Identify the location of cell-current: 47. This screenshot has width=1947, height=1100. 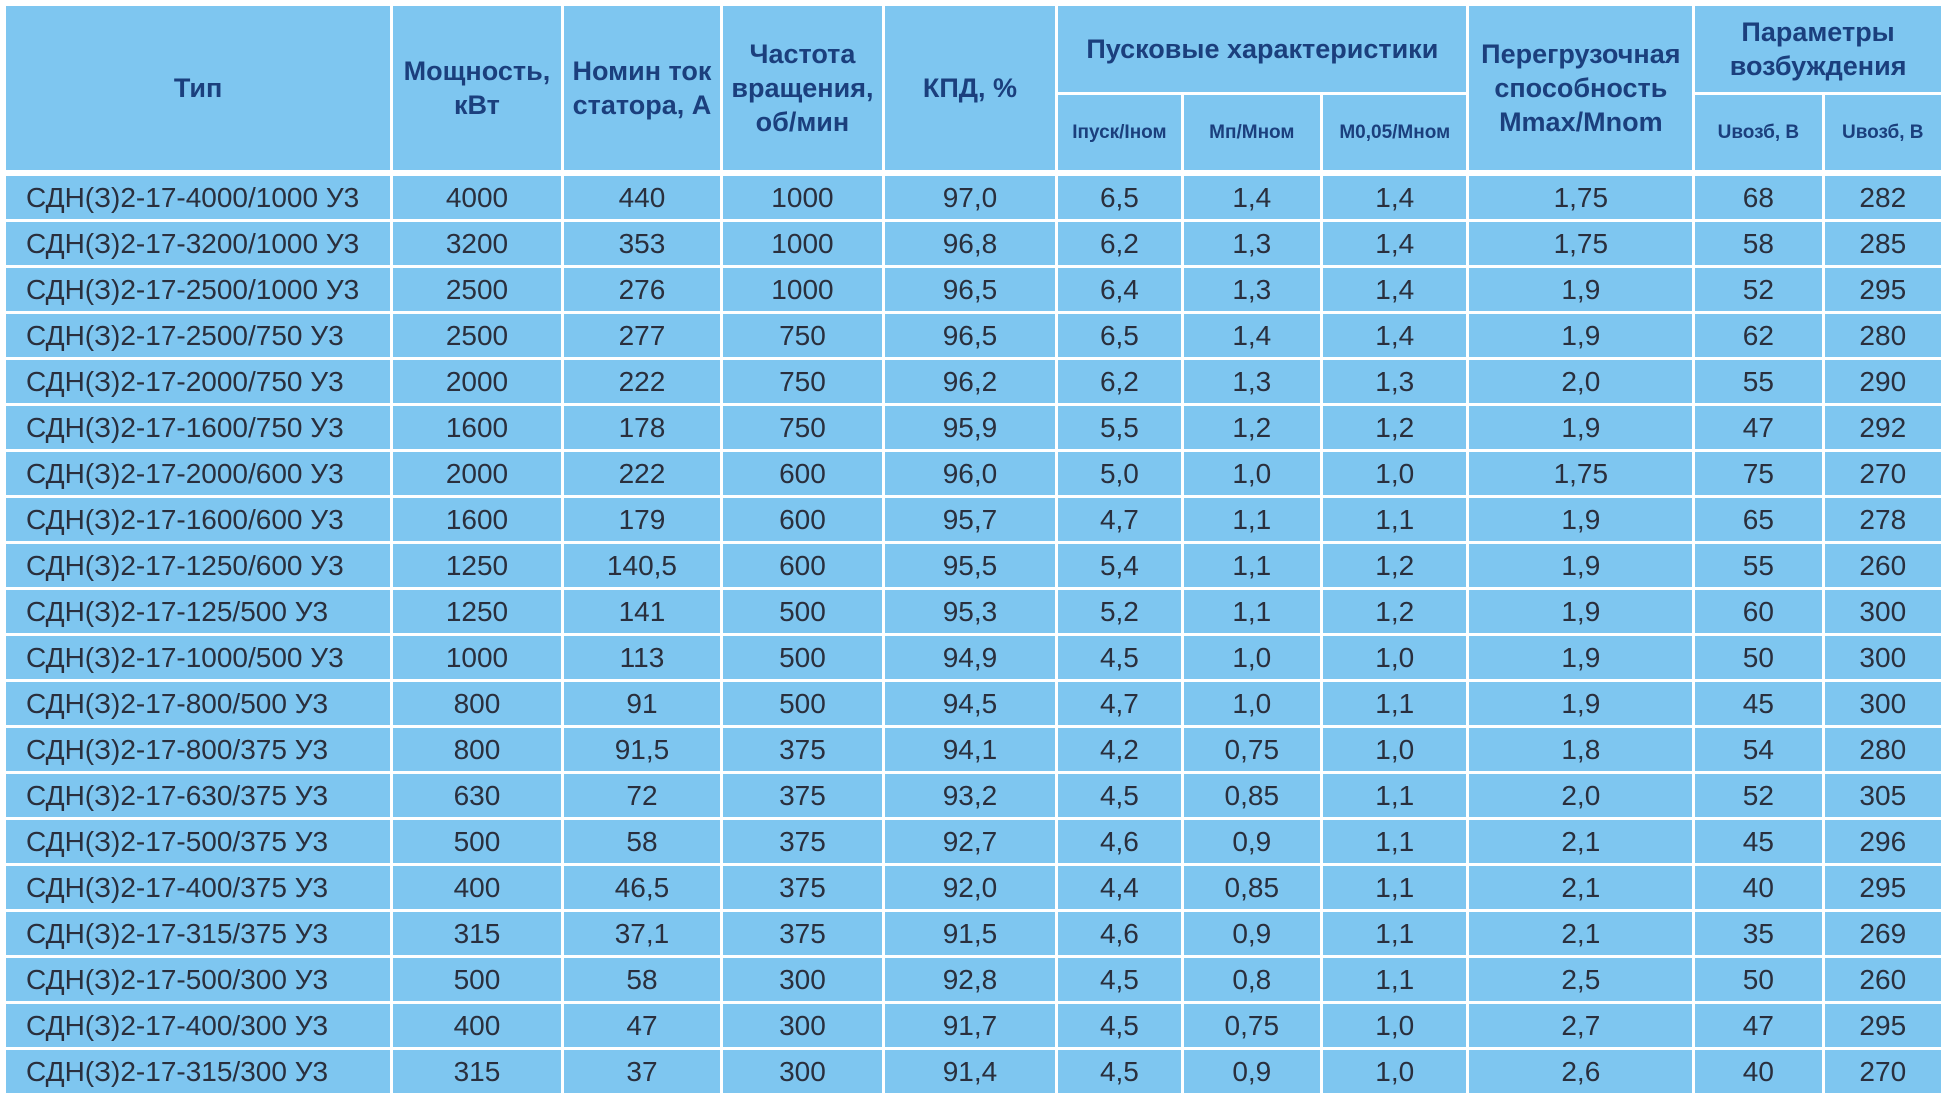
(642, 1025).